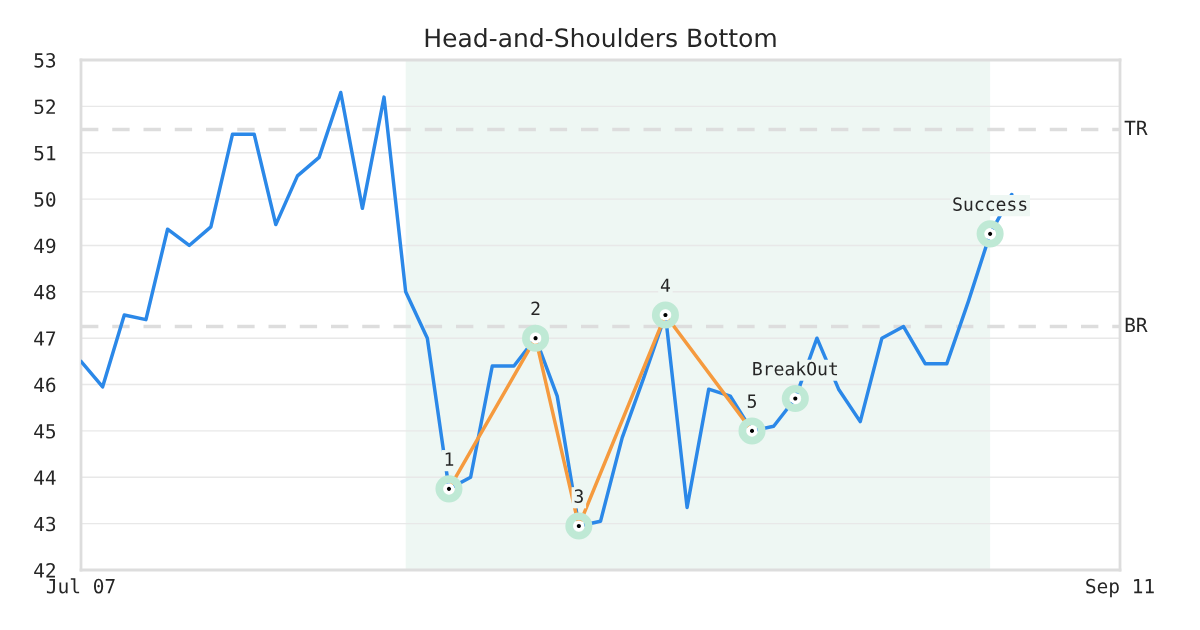 This screenshot has height=630, width=1200. I want to click on x-tick-label: Sep 11, so click(1120, 588).